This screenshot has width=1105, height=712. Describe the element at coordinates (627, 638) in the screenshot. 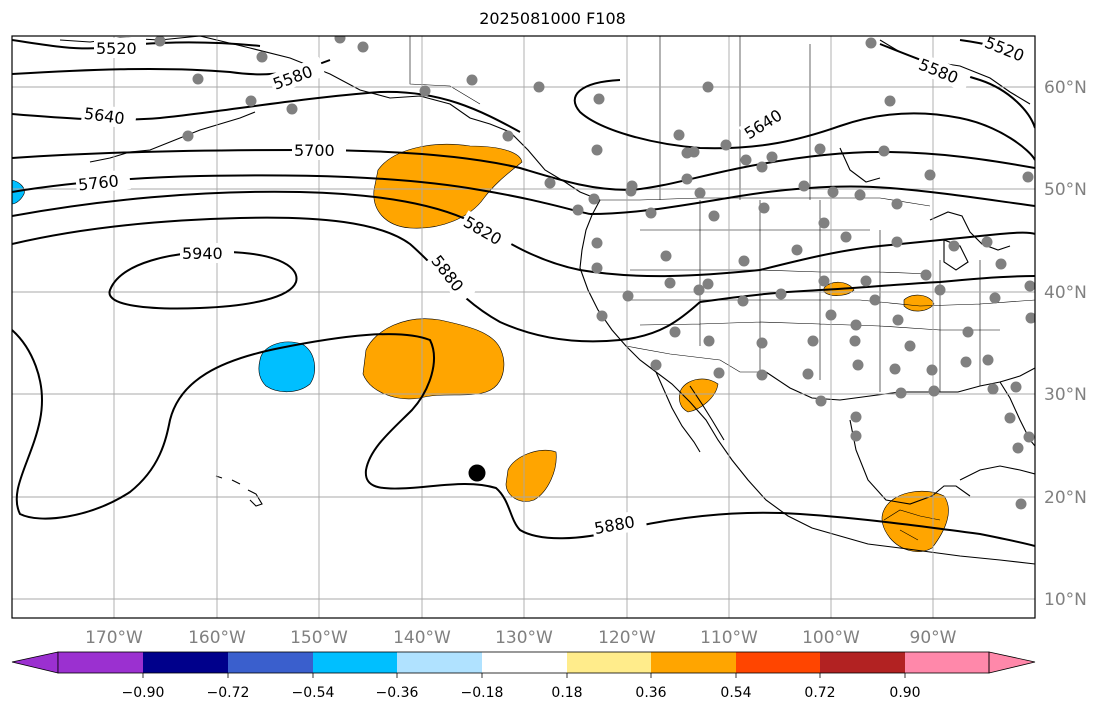

I see `lon-label-120w: 120°W` at that location.